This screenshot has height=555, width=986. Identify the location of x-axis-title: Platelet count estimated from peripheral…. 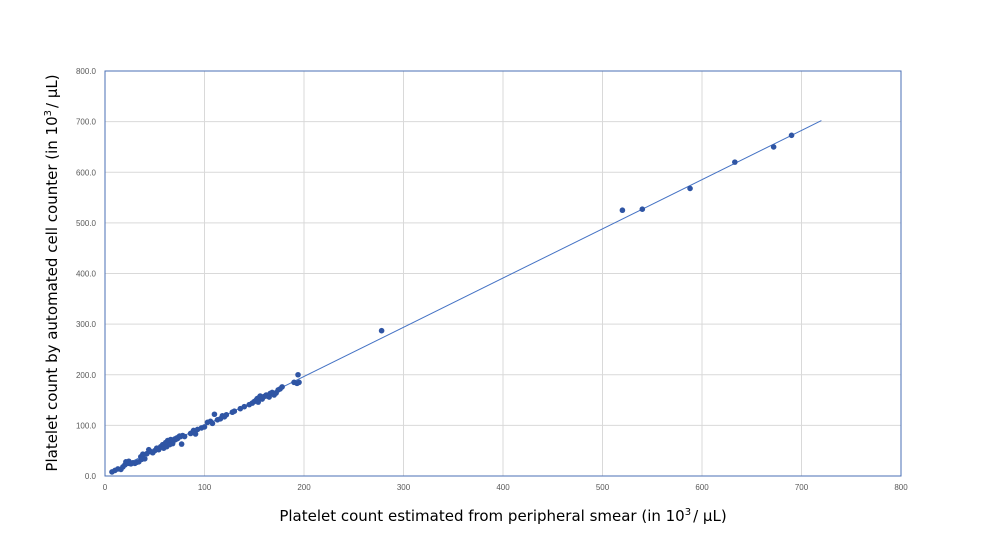
(502, 516).